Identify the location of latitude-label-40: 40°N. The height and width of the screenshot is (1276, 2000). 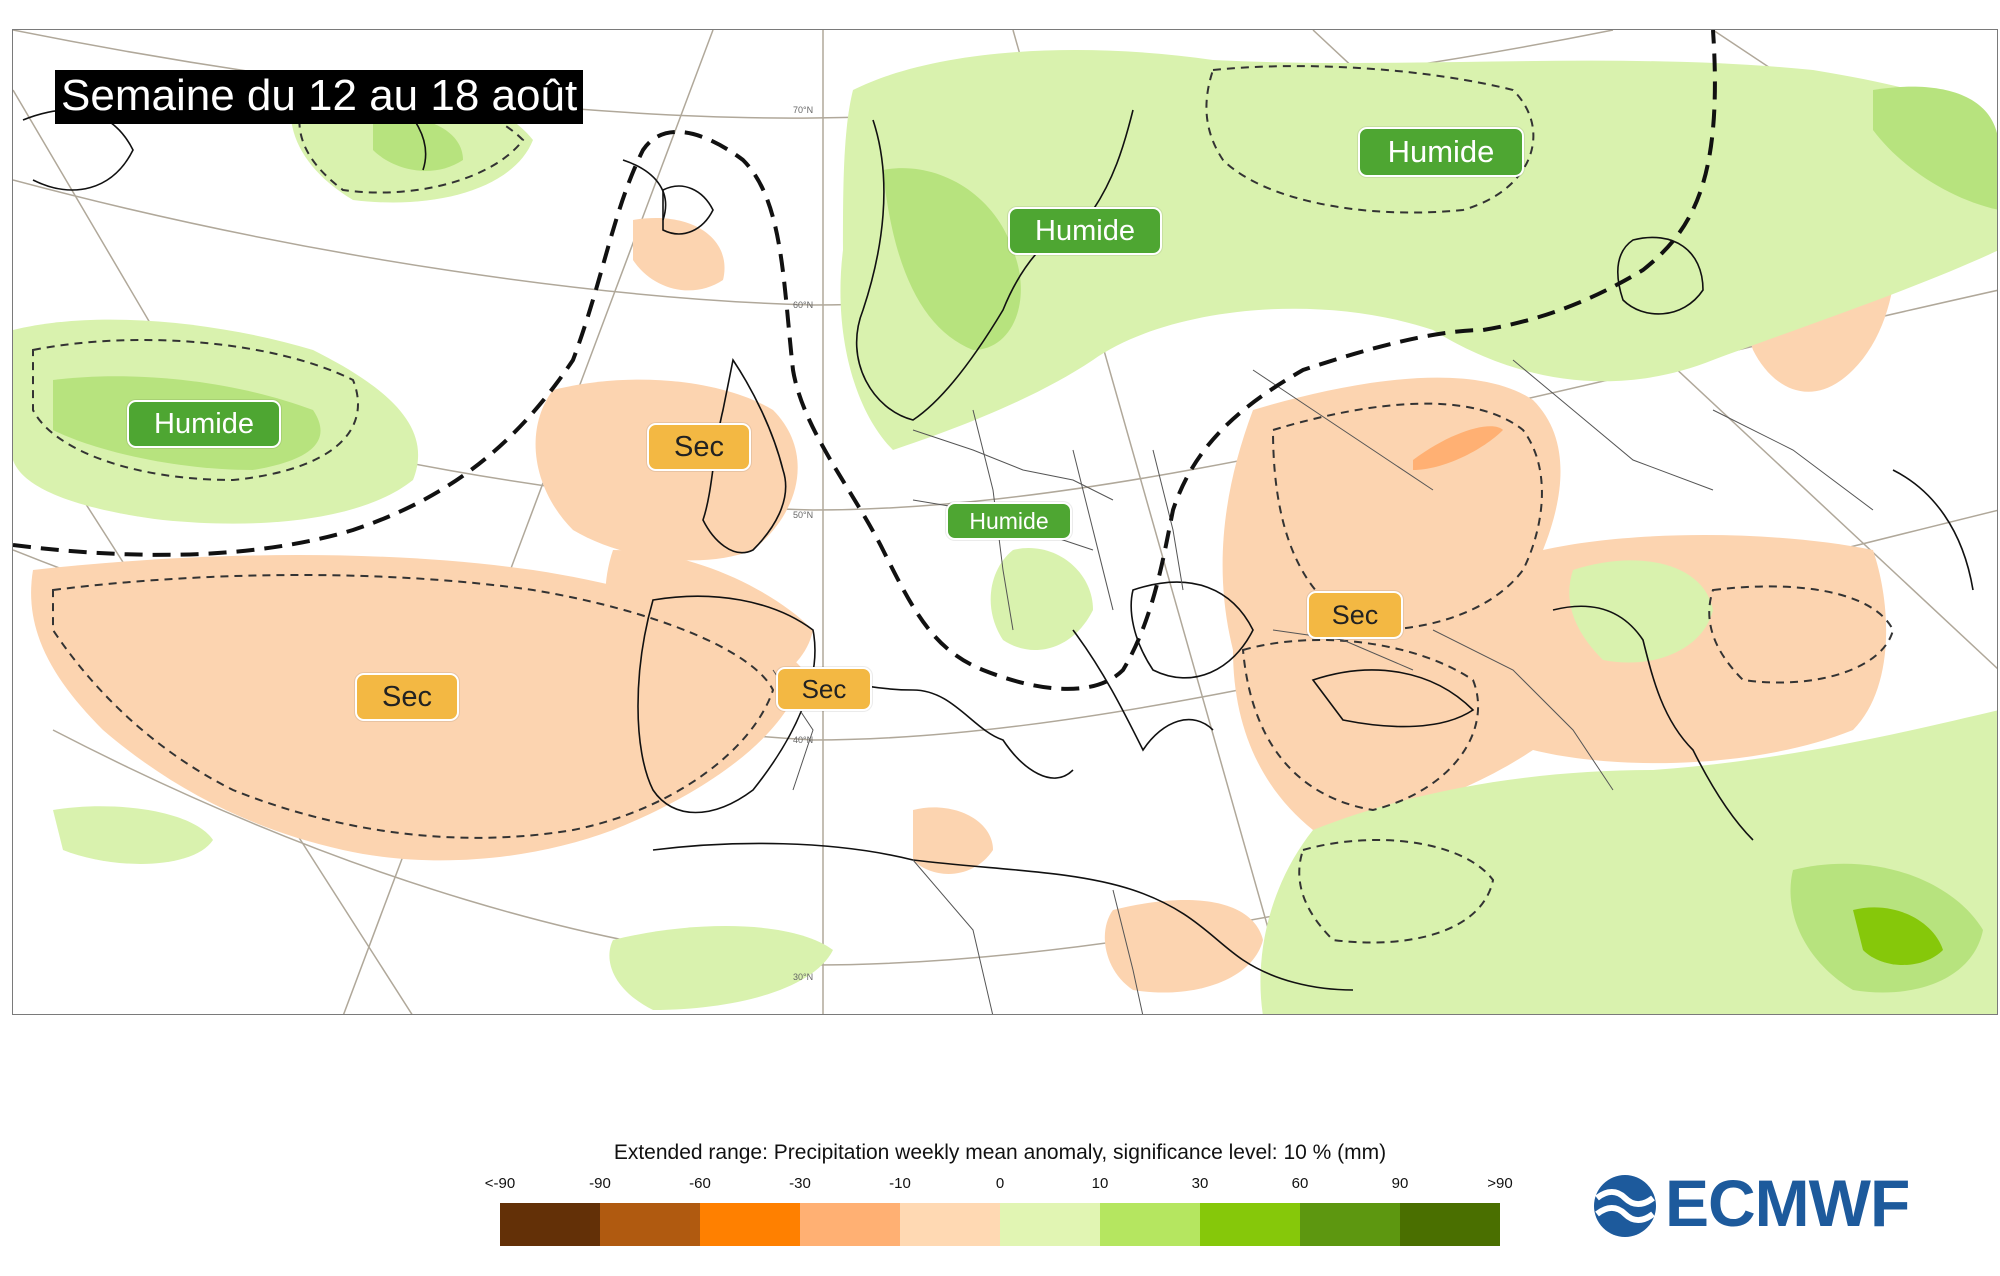
(803, 740).